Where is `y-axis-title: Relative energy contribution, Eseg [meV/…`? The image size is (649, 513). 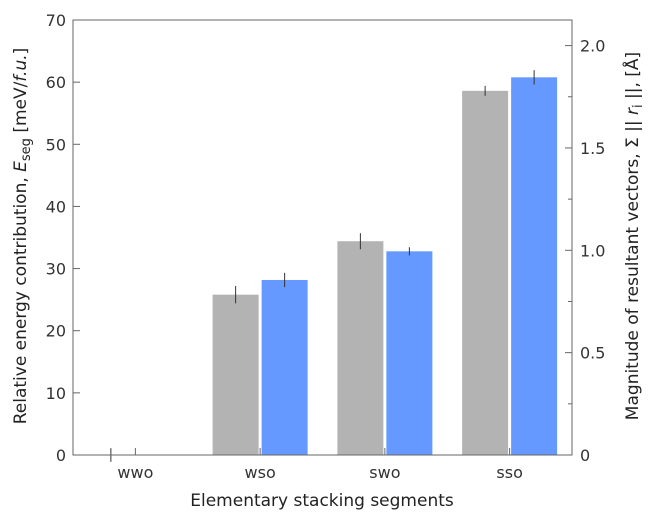 y-axis-title: Relative energy contribution, Eseg [meV/… is located at coordinates (22, 236).